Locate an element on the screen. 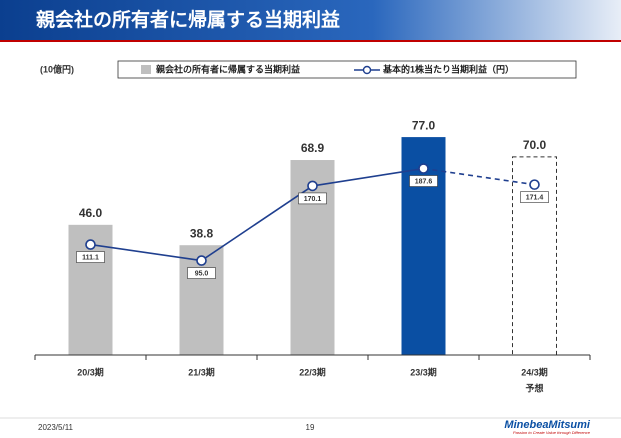  point-value-label: 170.1 is located at coordinates (313, 199).